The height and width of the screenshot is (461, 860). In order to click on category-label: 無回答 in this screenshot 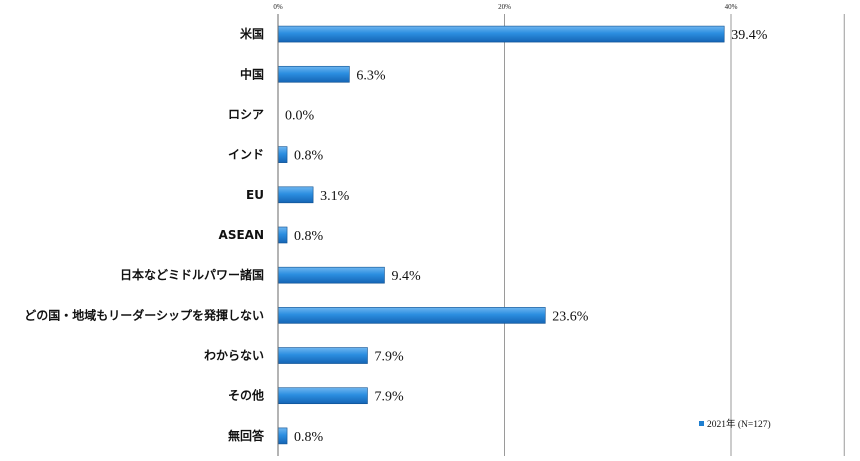, I will do `click(246, 435)`.